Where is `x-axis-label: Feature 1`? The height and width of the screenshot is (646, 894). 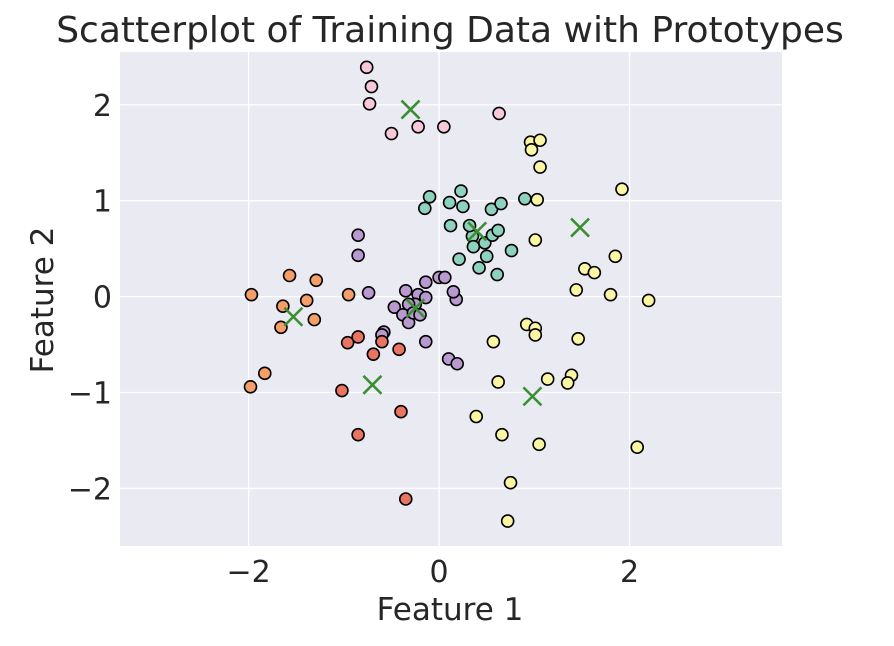 x-axis-label: Feature 1 is located at coordinates (450, 610).